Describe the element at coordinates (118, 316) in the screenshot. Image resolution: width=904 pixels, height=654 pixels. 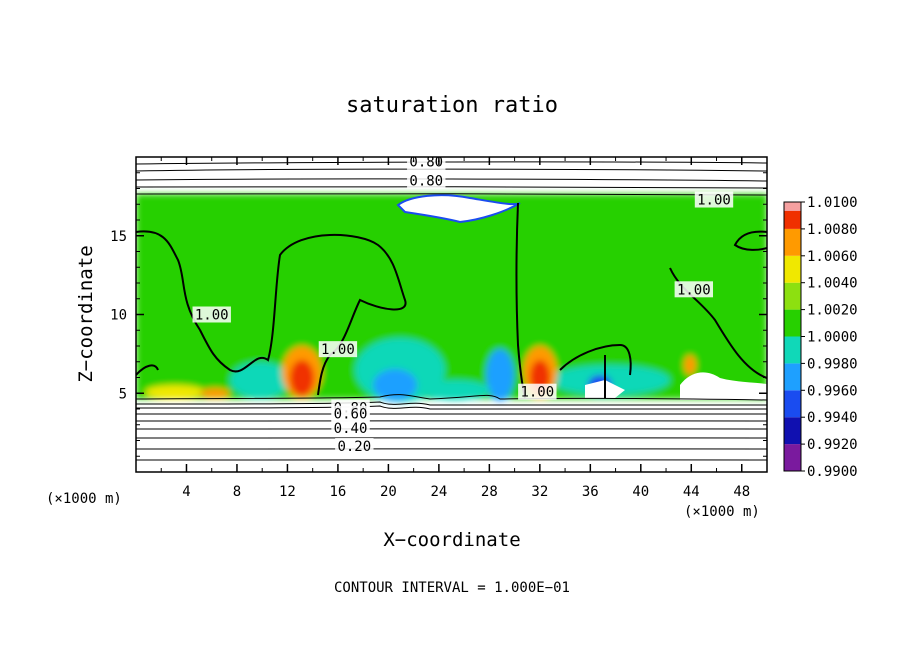
I see `y-tick-label: 10` at that location.